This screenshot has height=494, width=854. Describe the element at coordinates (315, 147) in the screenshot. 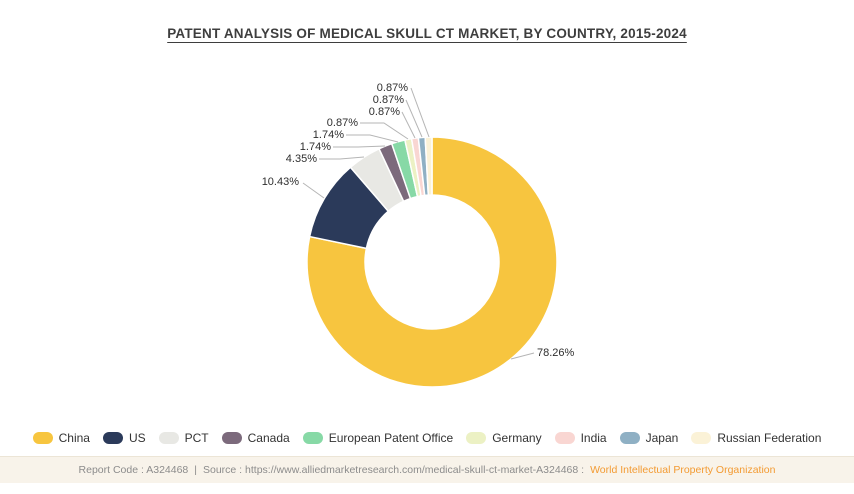

I see `pct-label-canada: 1.74%` at that location.